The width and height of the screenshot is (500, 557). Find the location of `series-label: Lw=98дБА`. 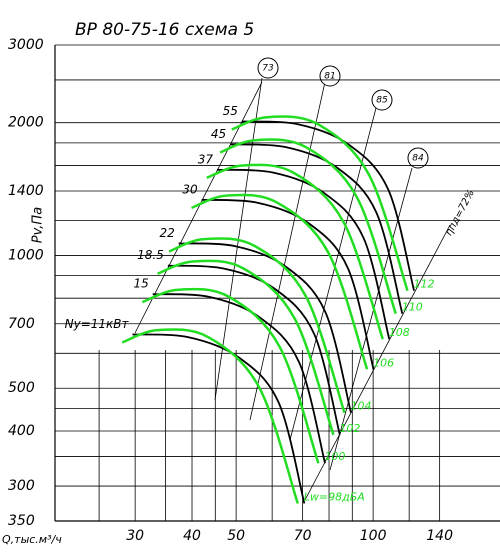

series-label: Lw=98дБА is located at coordinates (334, 496).